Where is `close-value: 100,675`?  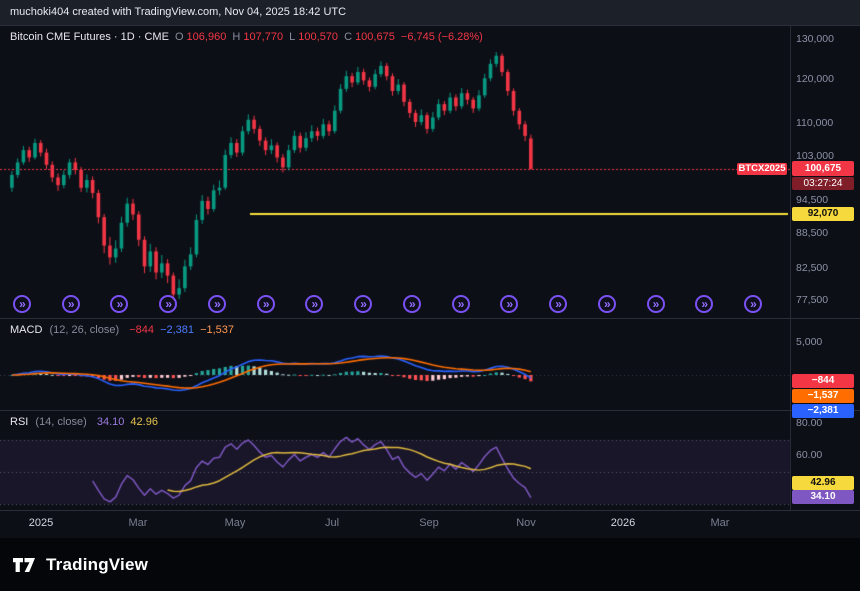
close-value: 100,675 is located at coordinates (375, 37).